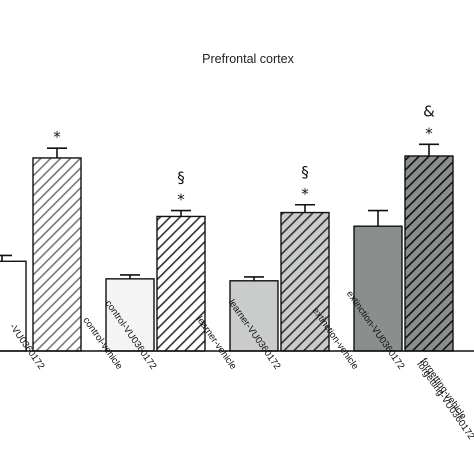  What do you see at coordinates (57, 137) in the screenshot?
I see `significance-mark-1-0: *` at bounding box center [57, 137].